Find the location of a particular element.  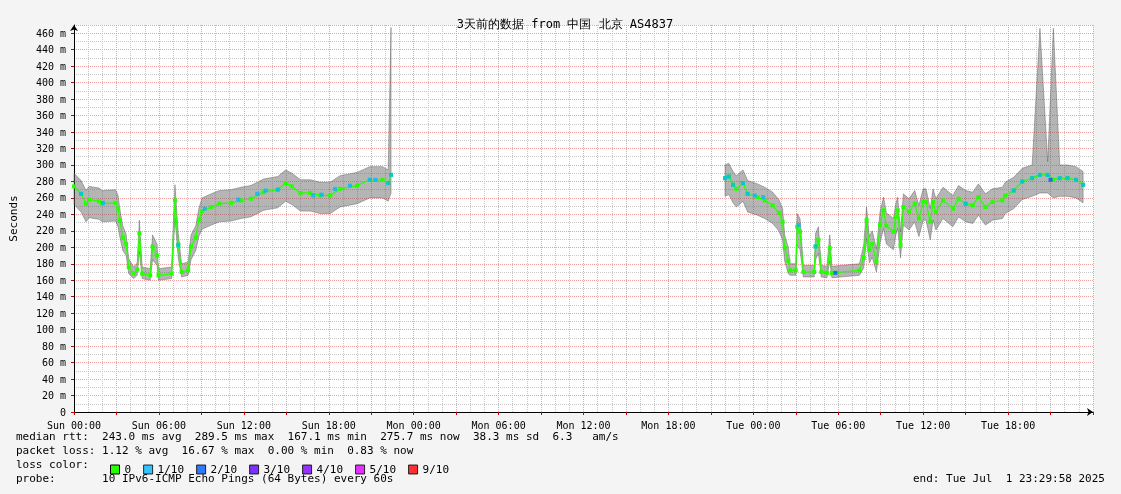

y-tick-label: 400 m is located at coordinates (50, 83).